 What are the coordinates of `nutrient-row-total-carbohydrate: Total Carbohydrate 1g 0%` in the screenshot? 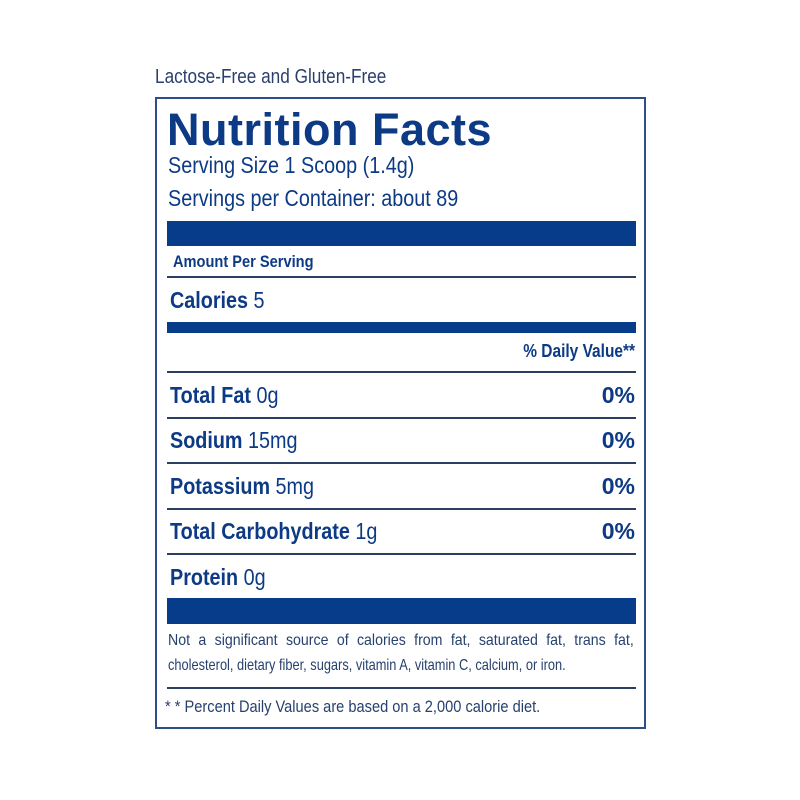 It's located at (402, 531).